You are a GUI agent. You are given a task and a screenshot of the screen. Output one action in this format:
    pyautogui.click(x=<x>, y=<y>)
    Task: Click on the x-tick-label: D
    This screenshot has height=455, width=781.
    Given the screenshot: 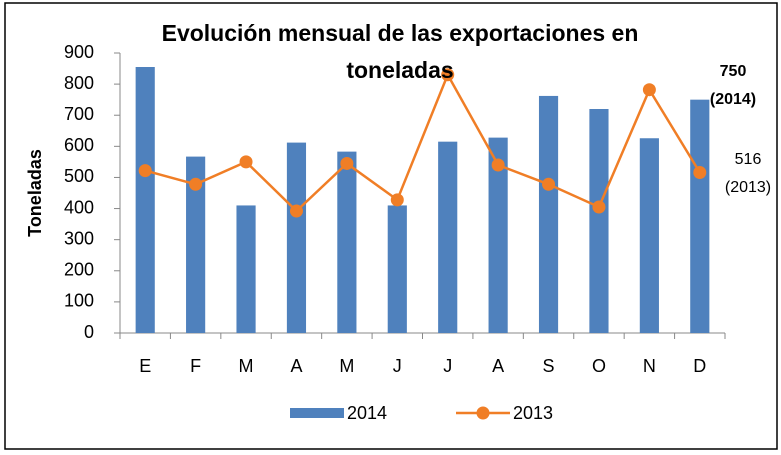 What is the action you would take?
    pyautogui.click(x=699, y=366)
    